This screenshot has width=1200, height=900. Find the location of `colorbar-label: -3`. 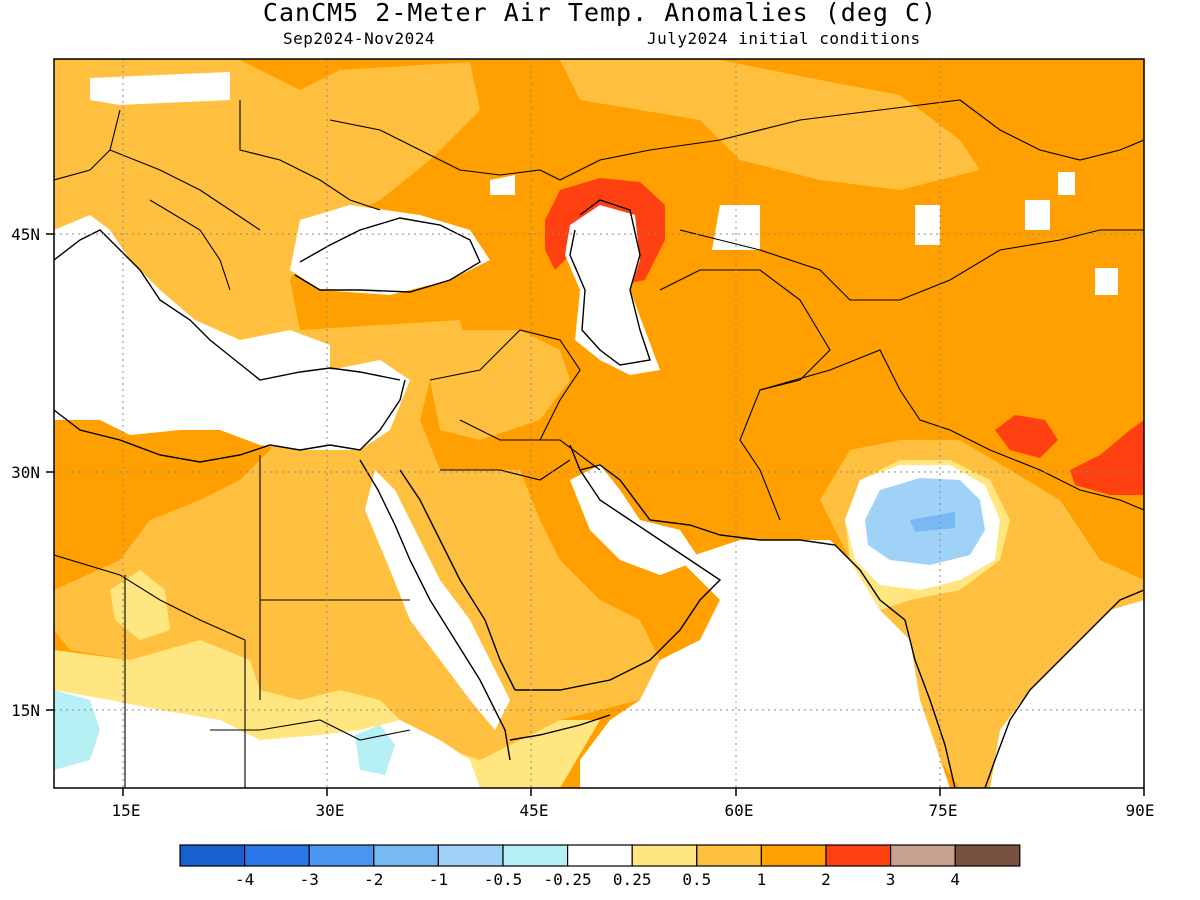

colorbar-label: -3 is located at coordinates (309, 879).